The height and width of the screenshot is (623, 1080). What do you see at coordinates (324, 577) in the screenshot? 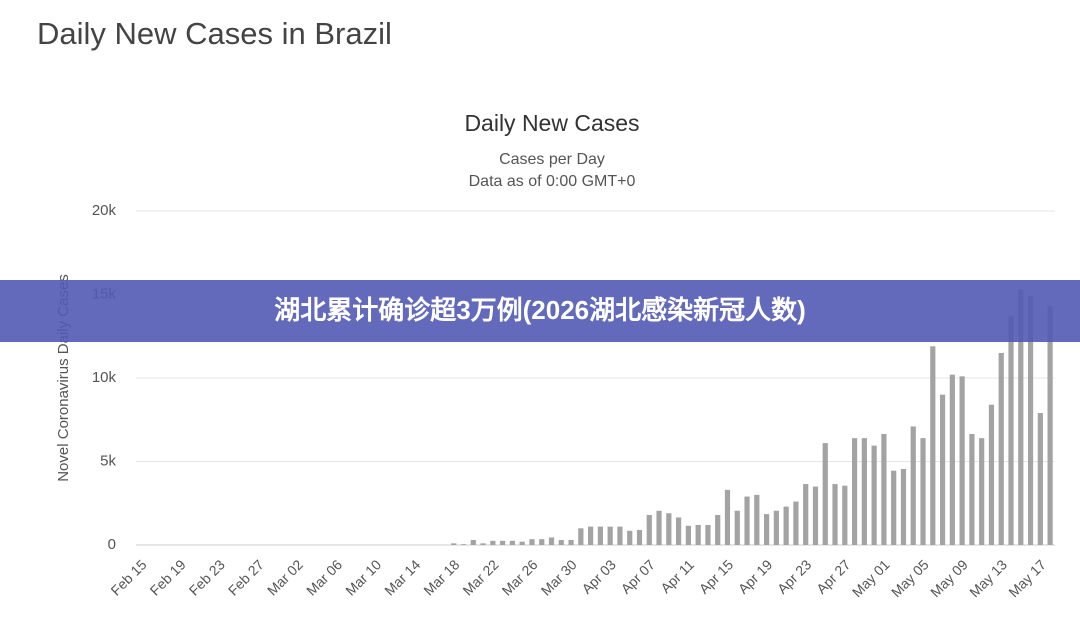
I see `x-tick-label: Mar 06` at bounding box center [324, 577].